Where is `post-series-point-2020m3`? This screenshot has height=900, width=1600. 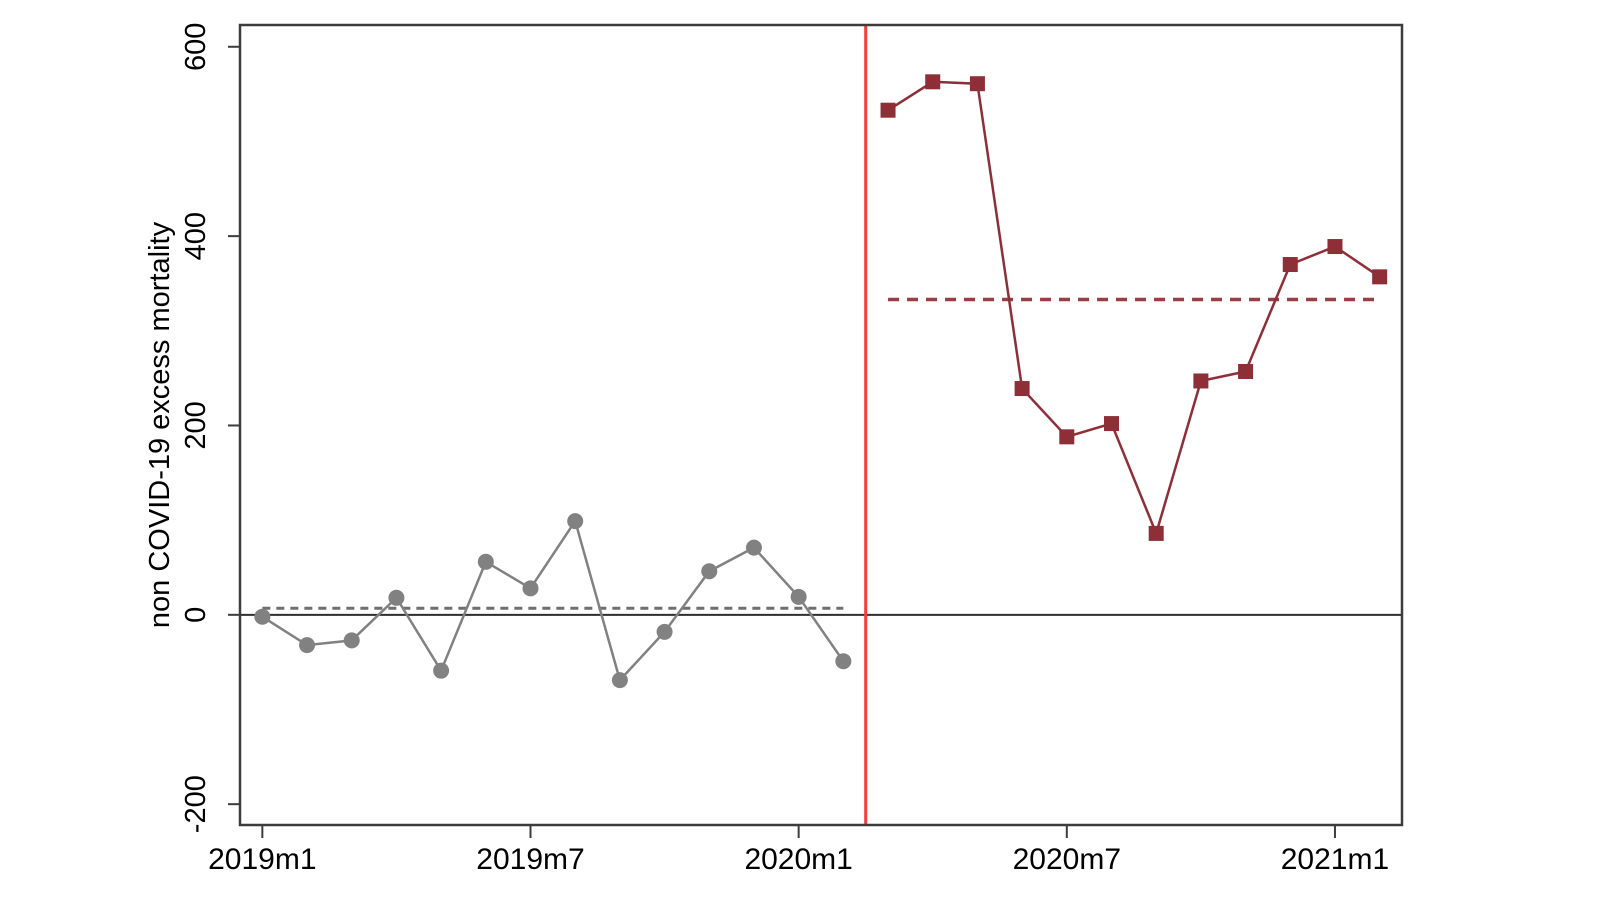 post-series-point-2020m3 is located at coordinates (888, 110).